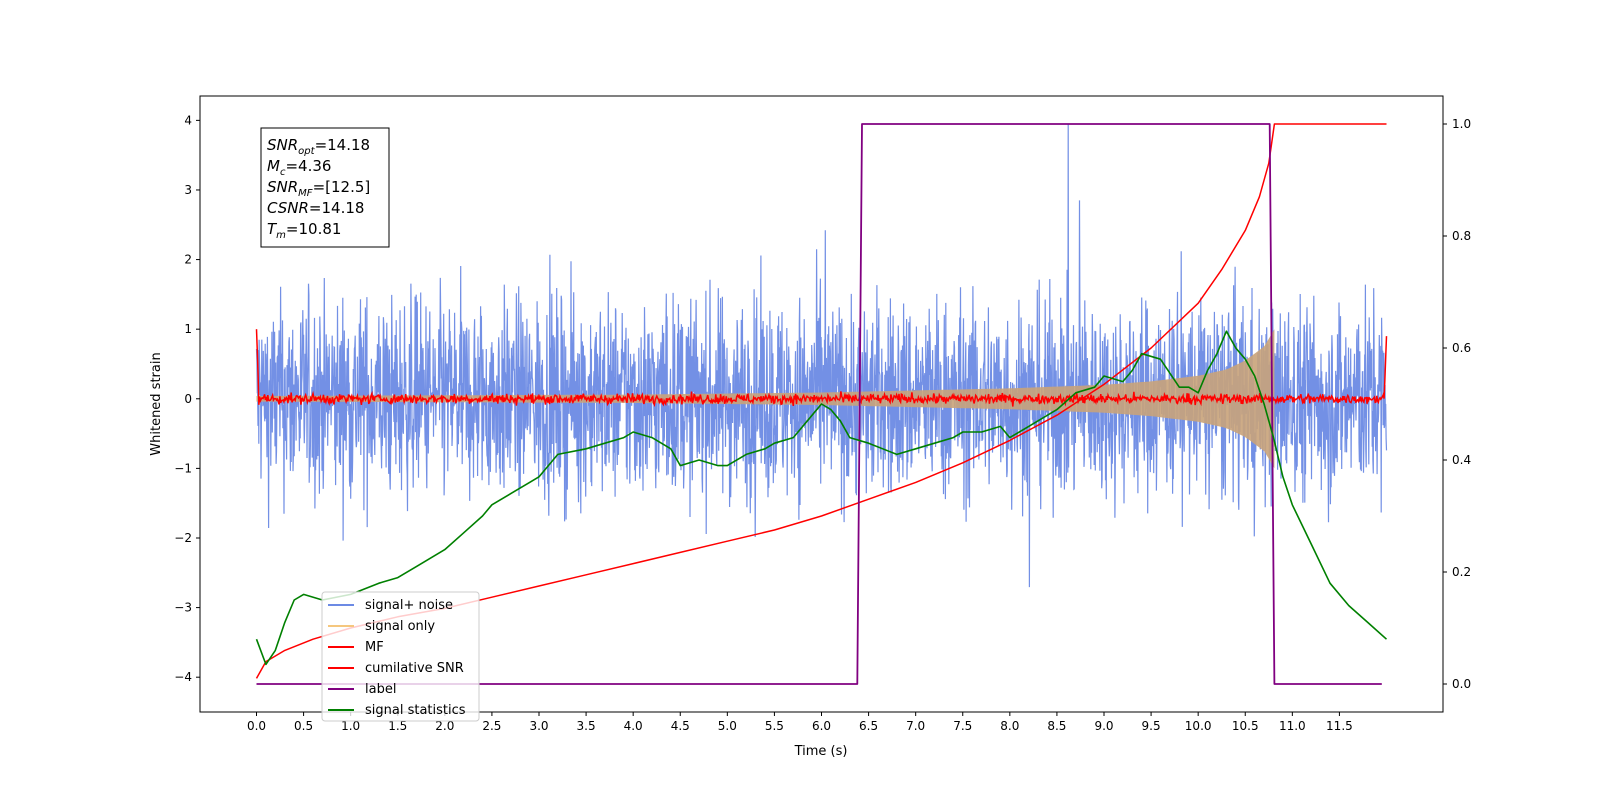 This screenshot has height=800, width=1600. Describe the element at coordinates (821, 751) in the screenshot. I see `x-axis-label: Time (s)` at that location.